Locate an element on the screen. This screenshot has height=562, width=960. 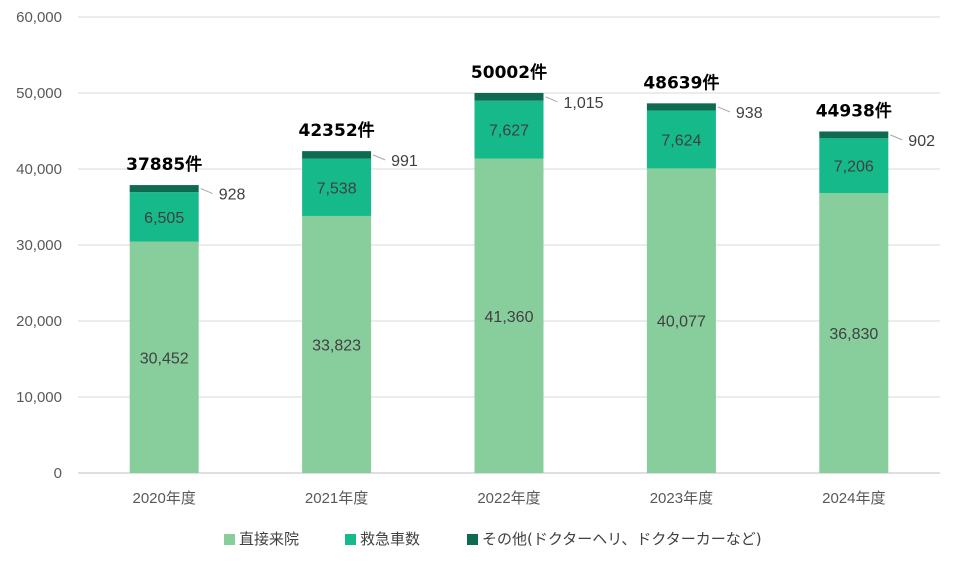
data-label: 6,505 is located at coordinates (164, 218).